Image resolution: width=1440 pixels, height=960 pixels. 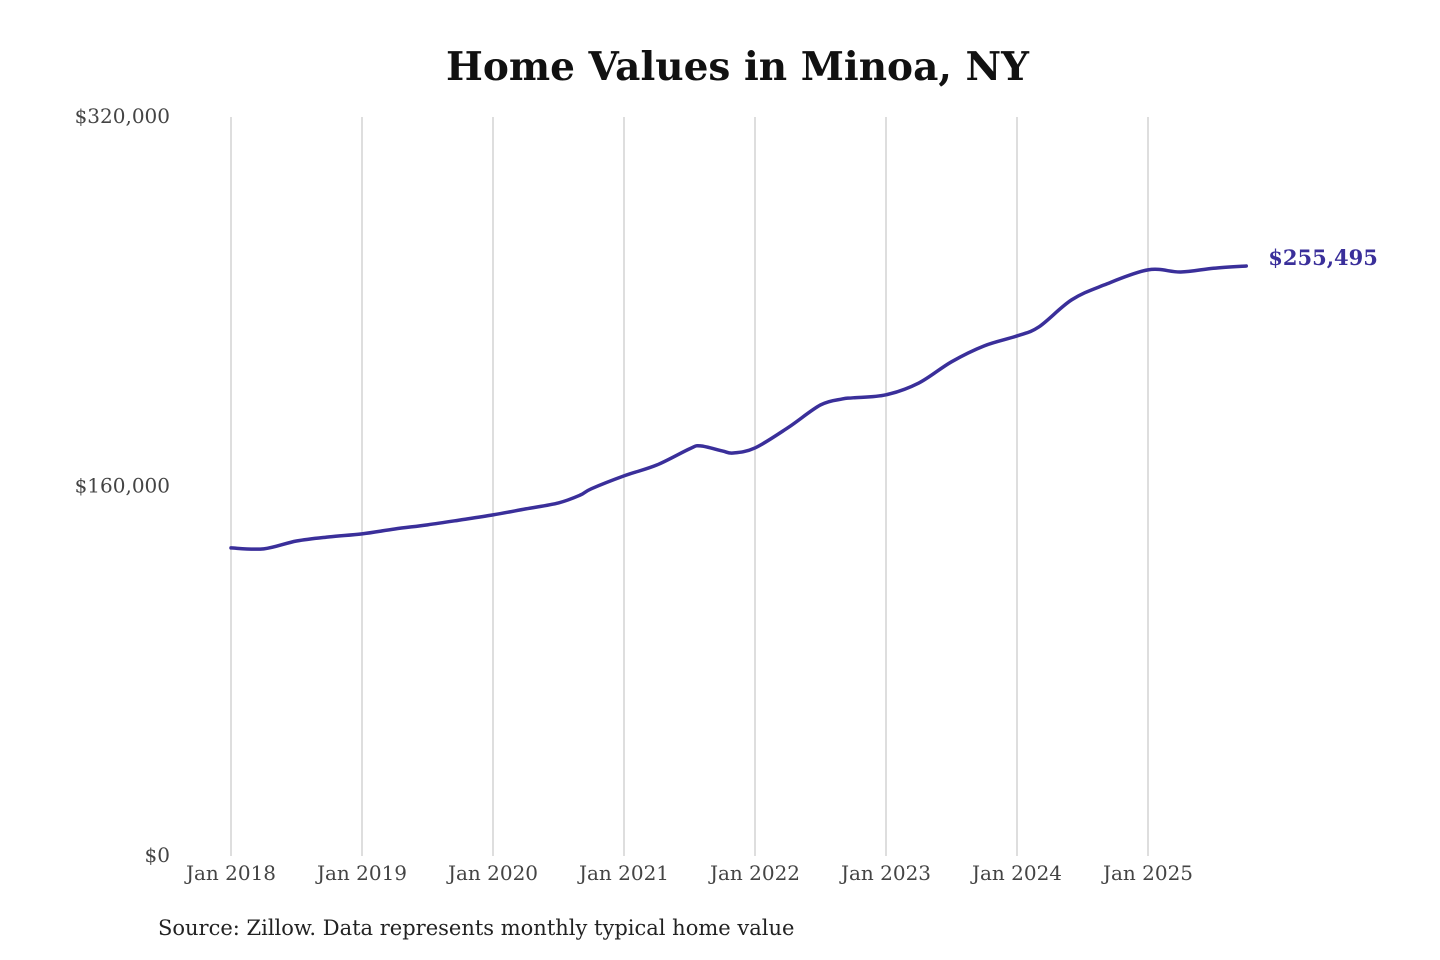 What do you see at coordinates (1147, 873) in the screenshot?
I see `x-tick-label: Jan 2025` at bounding box center [1147, 873].